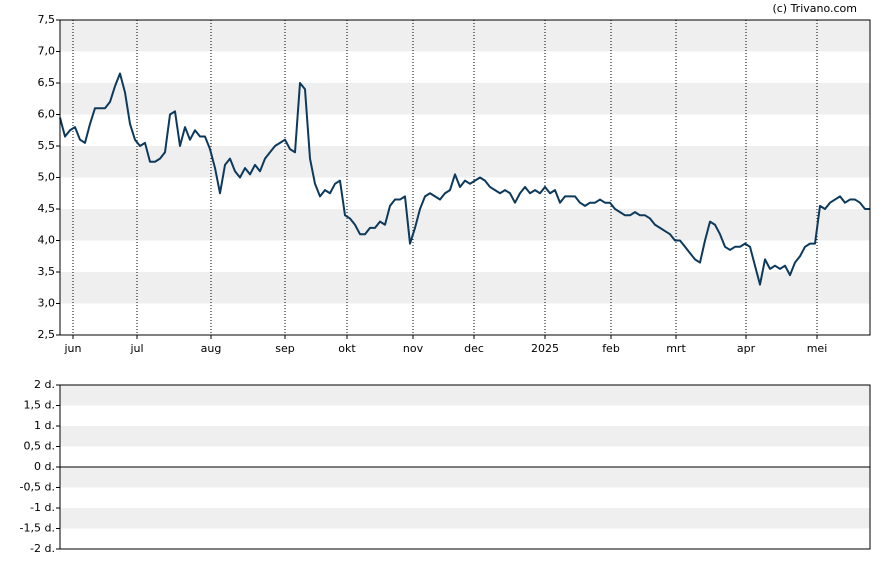 This screenshot has width=888, height=565. I want to click on y-tick-label: 3,5, so click(47, 271).